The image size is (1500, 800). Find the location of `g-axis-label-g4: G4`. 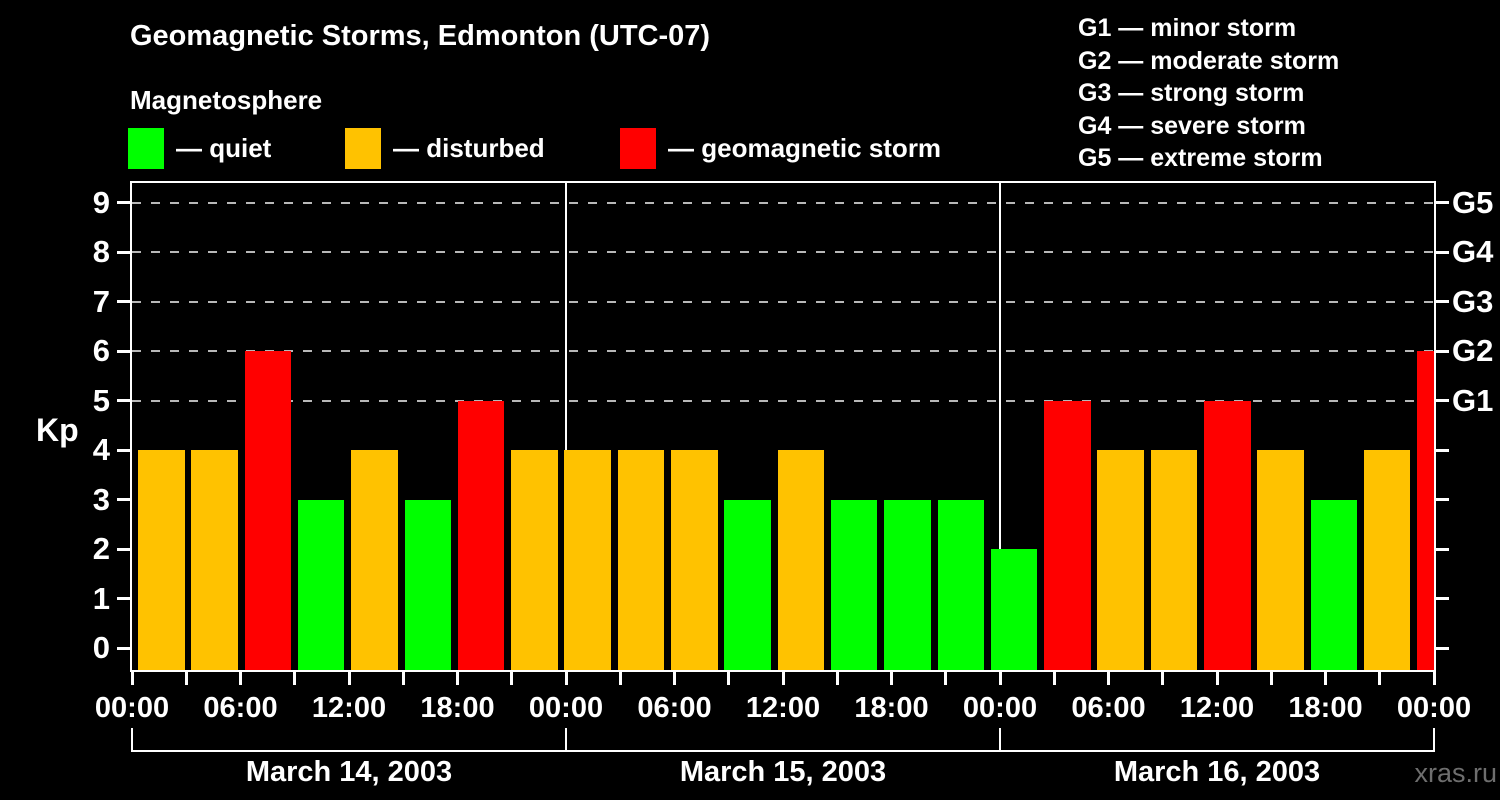

g-axis-label-g4: G4 is located at coordinates (1473, 251).